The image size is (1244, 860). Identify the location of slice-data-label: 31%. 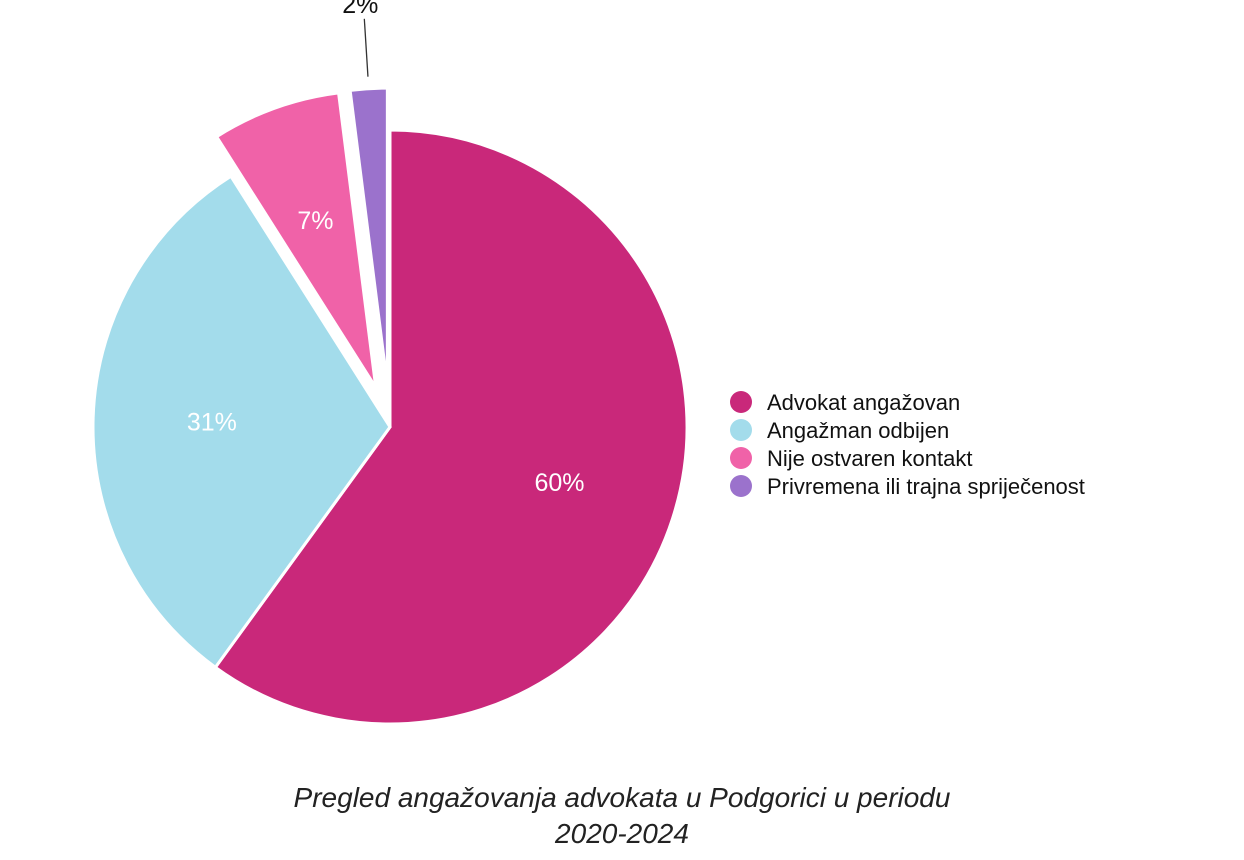
(212, 422).